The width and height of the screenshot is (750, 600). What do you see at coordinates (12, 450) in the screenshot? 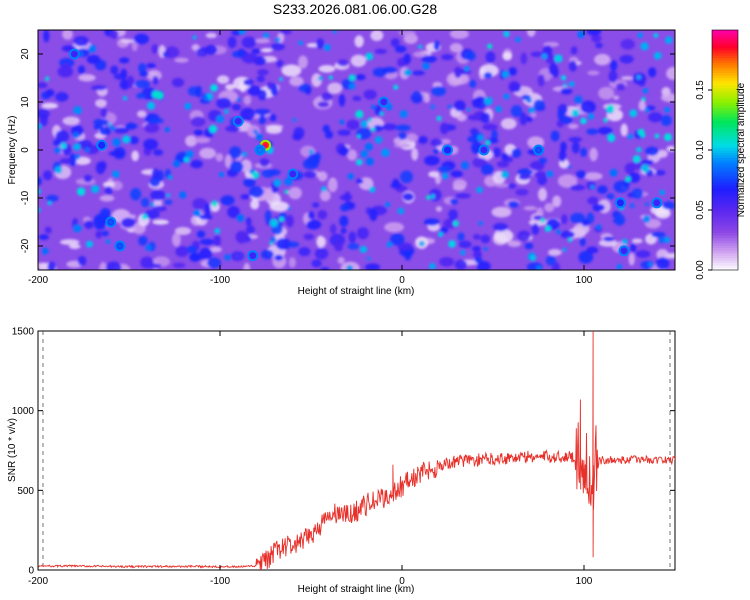
I see `snr-y-label: SNR (10 * v/v)` at bounding box center [12, 450].